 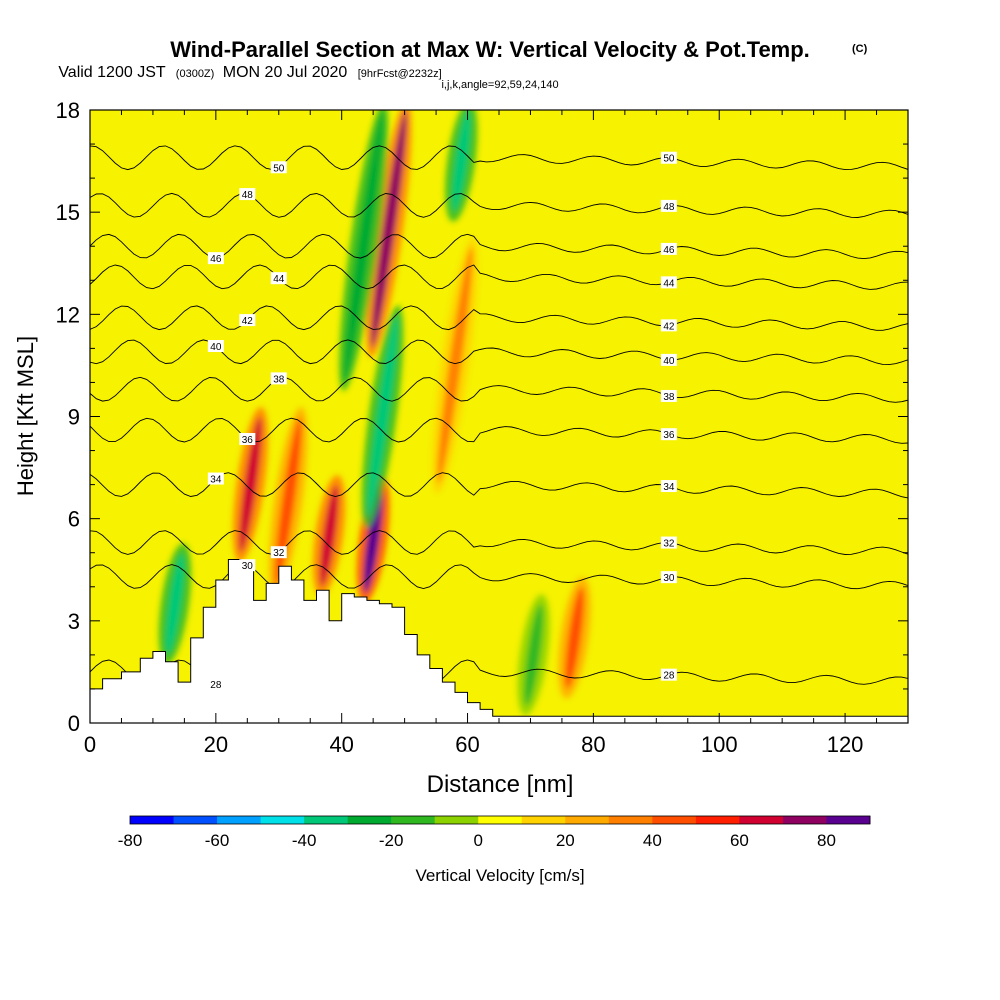 What do you see at coordinates (593, 744) in the screenshot?
I see `x-tick-label: 80` at bounding box center [593, 744].